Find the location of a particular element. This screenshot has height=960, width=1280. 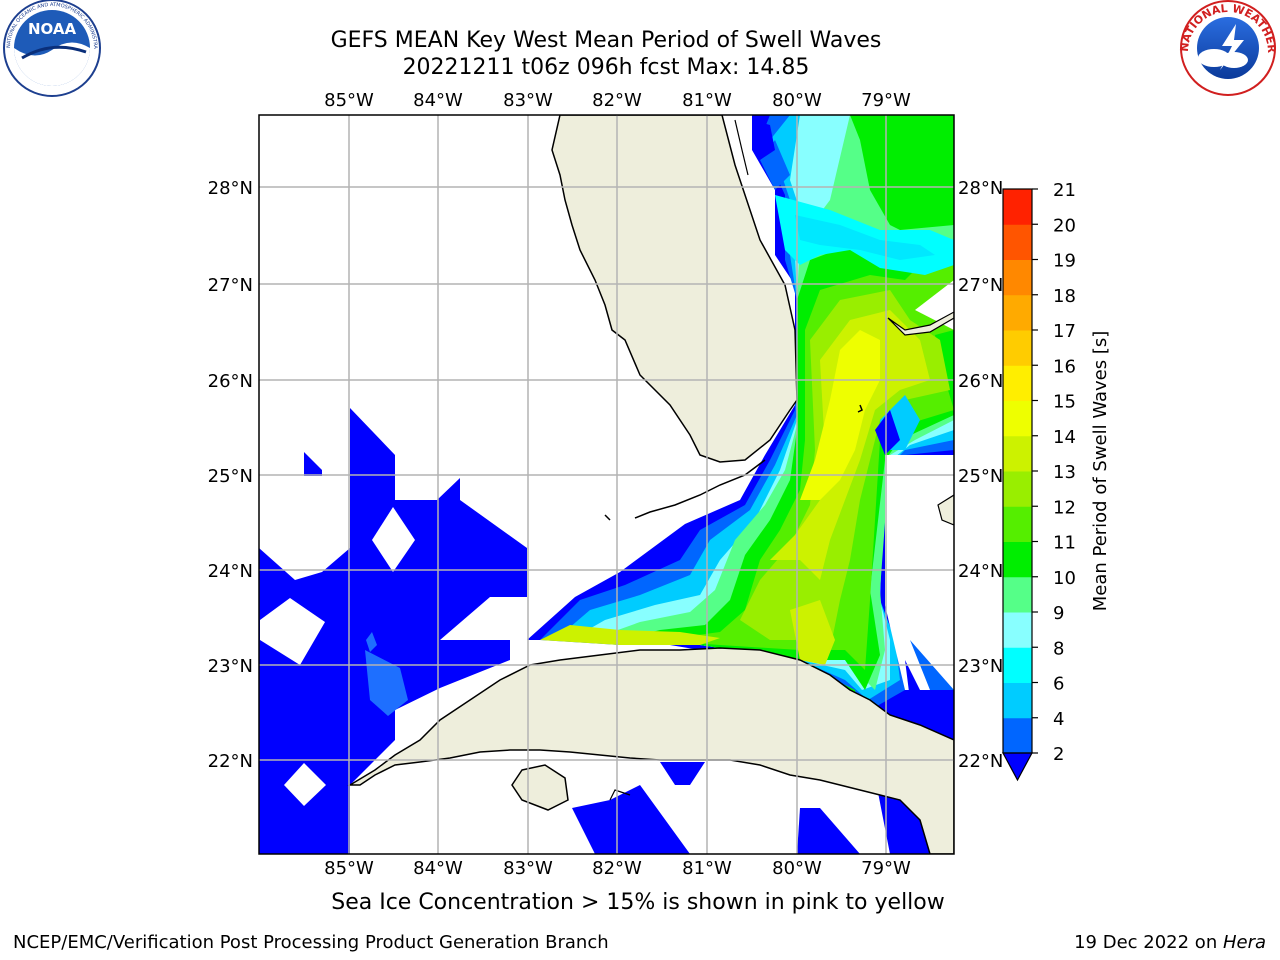

colorbar-tick-label: 14 is located at coordinates (1064, 437).